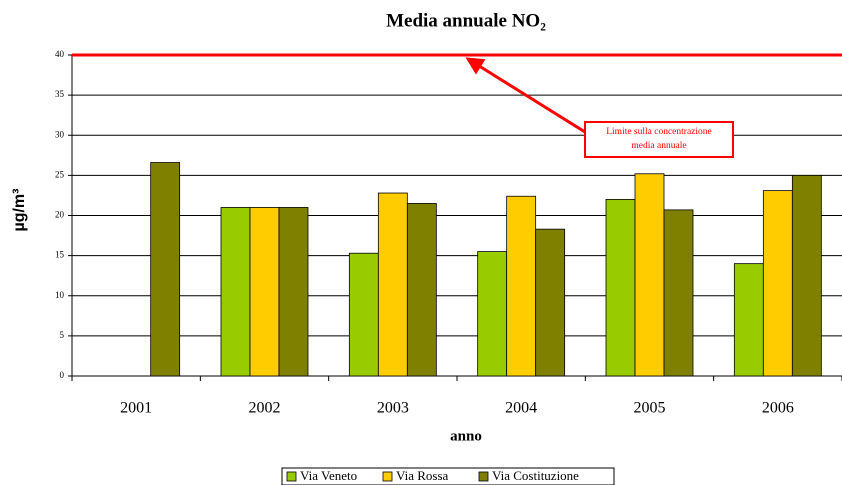  What do you see at coordinates (466, 20) in the screenshot?
I see `chart-title: Media annuale NO₂` at bounding box center [466, 20].